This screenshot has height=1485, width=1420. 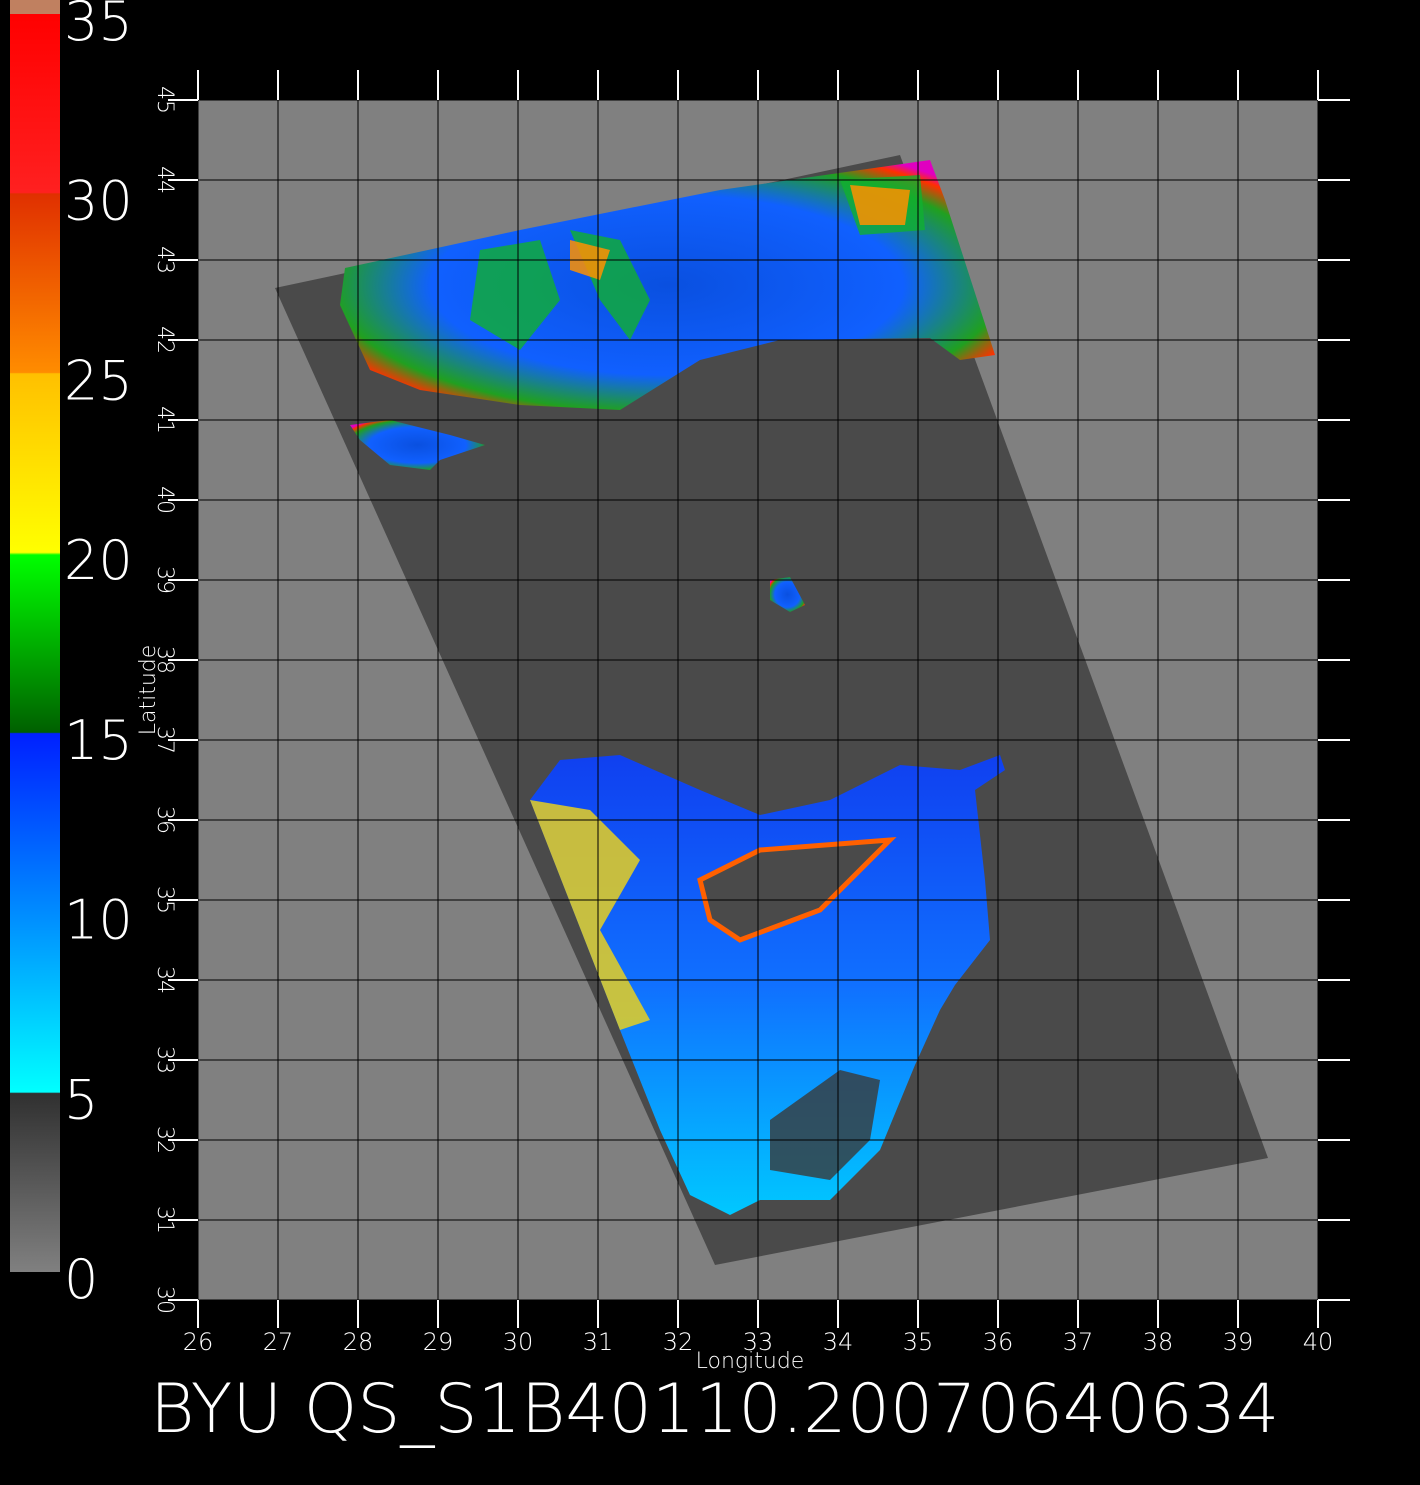 I want to click on colorbar-tick-label: 30, so click(x=98, y=201).